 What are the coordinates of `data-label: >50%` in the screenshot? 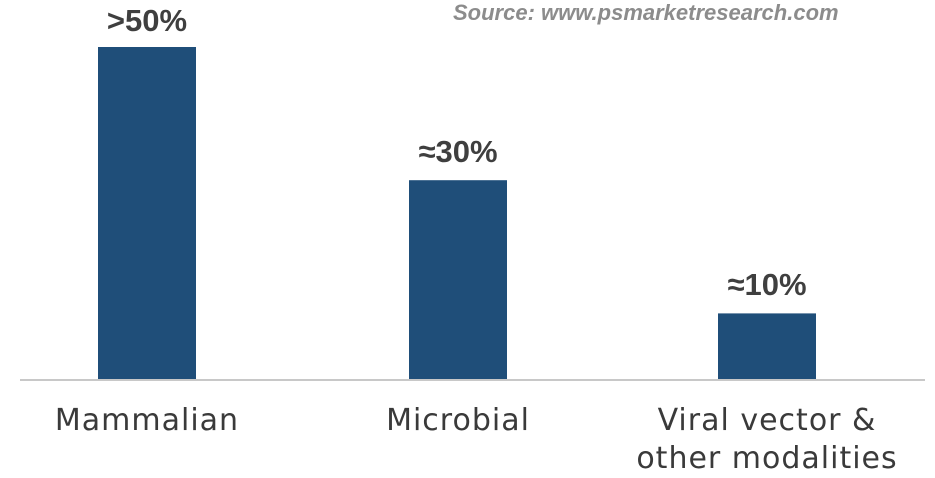 It's located at (147, 20).